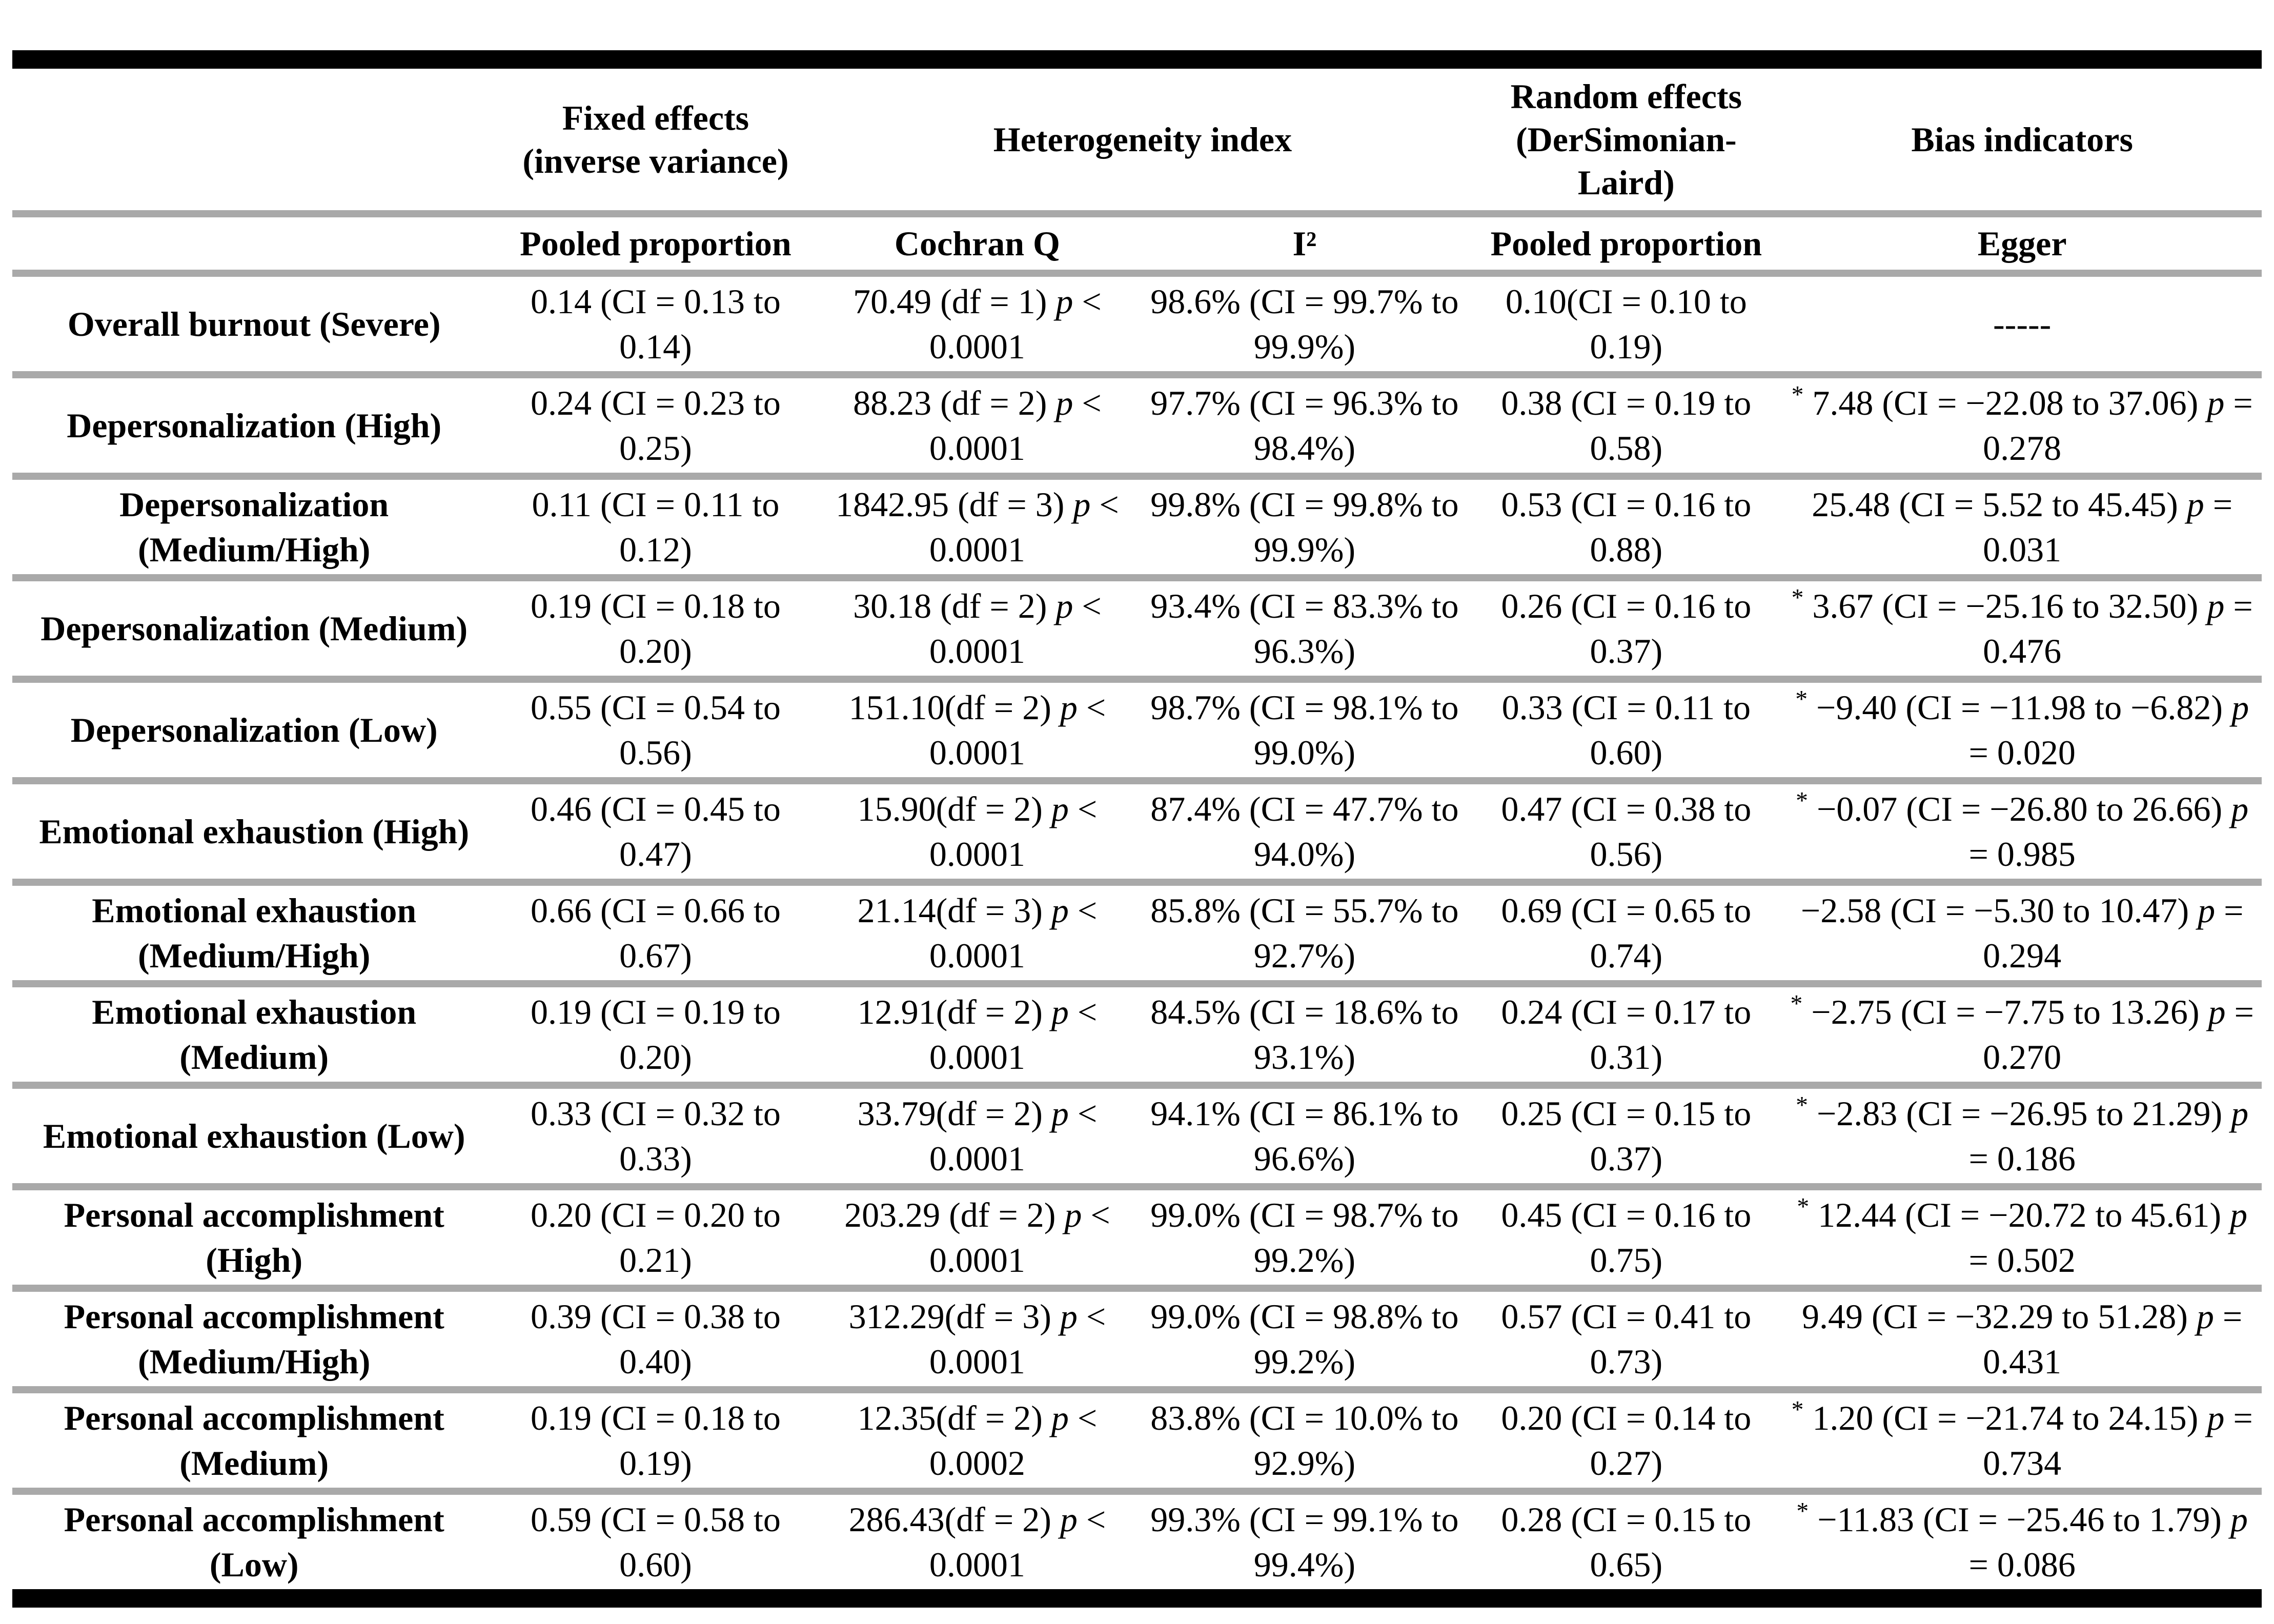 The image size is (2274, 1624). What do you see at coordinates (1304, 527) in the screenshot?
I see `i2-cell: 99.8% (CI = 99.8% to 99.9%)` at bounding box center [1304, 527].